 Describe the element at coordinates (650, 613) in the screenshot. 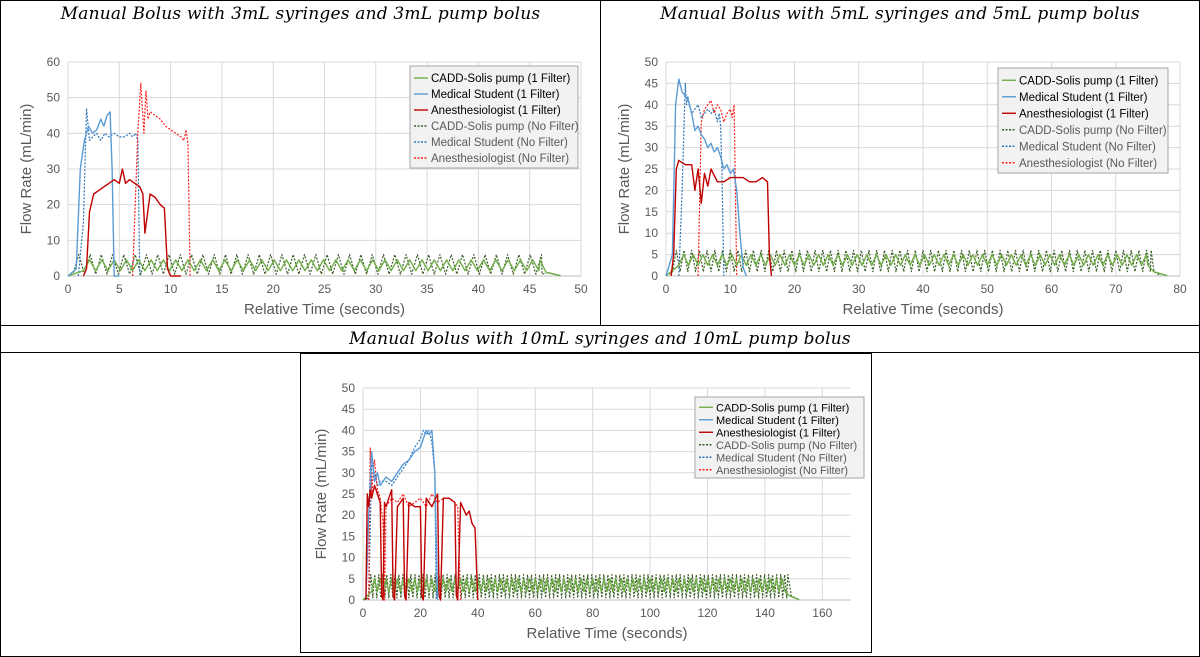

I see `x-tick-label: 100` at that location.